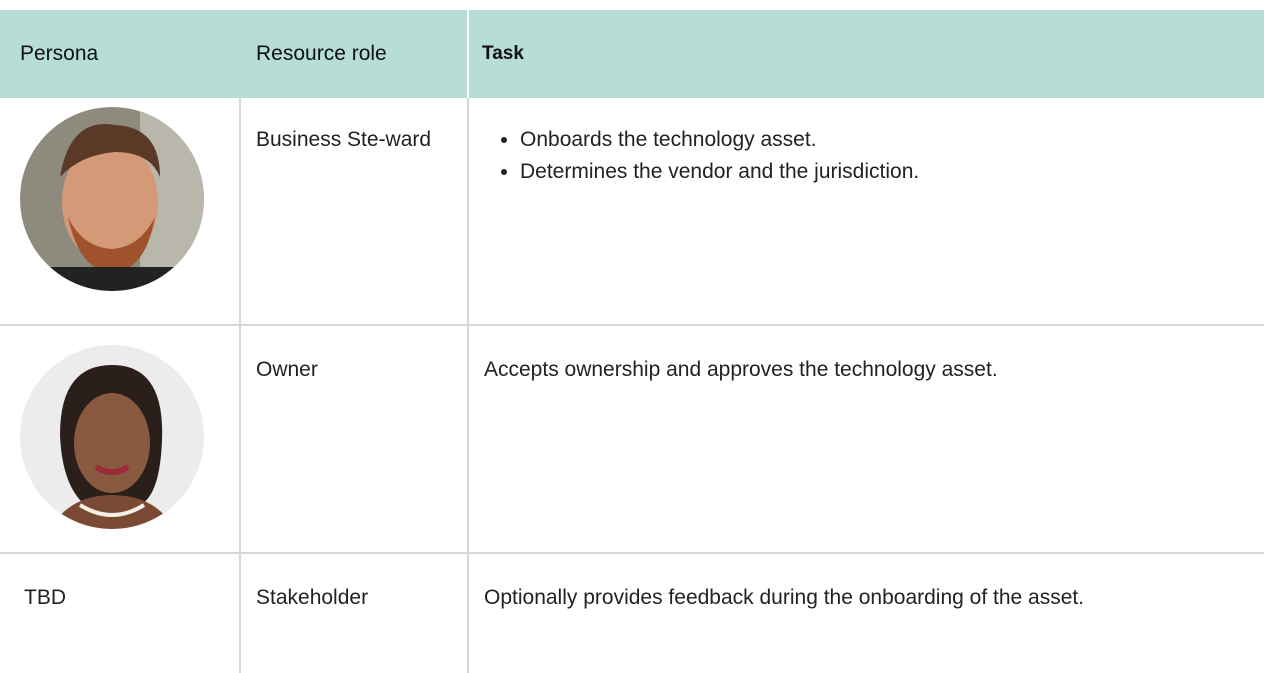 The image size is (1264, 673). Describe the element at coordinates (287, 369) in the screenshot. I see `role-cell: Owner` at that location.